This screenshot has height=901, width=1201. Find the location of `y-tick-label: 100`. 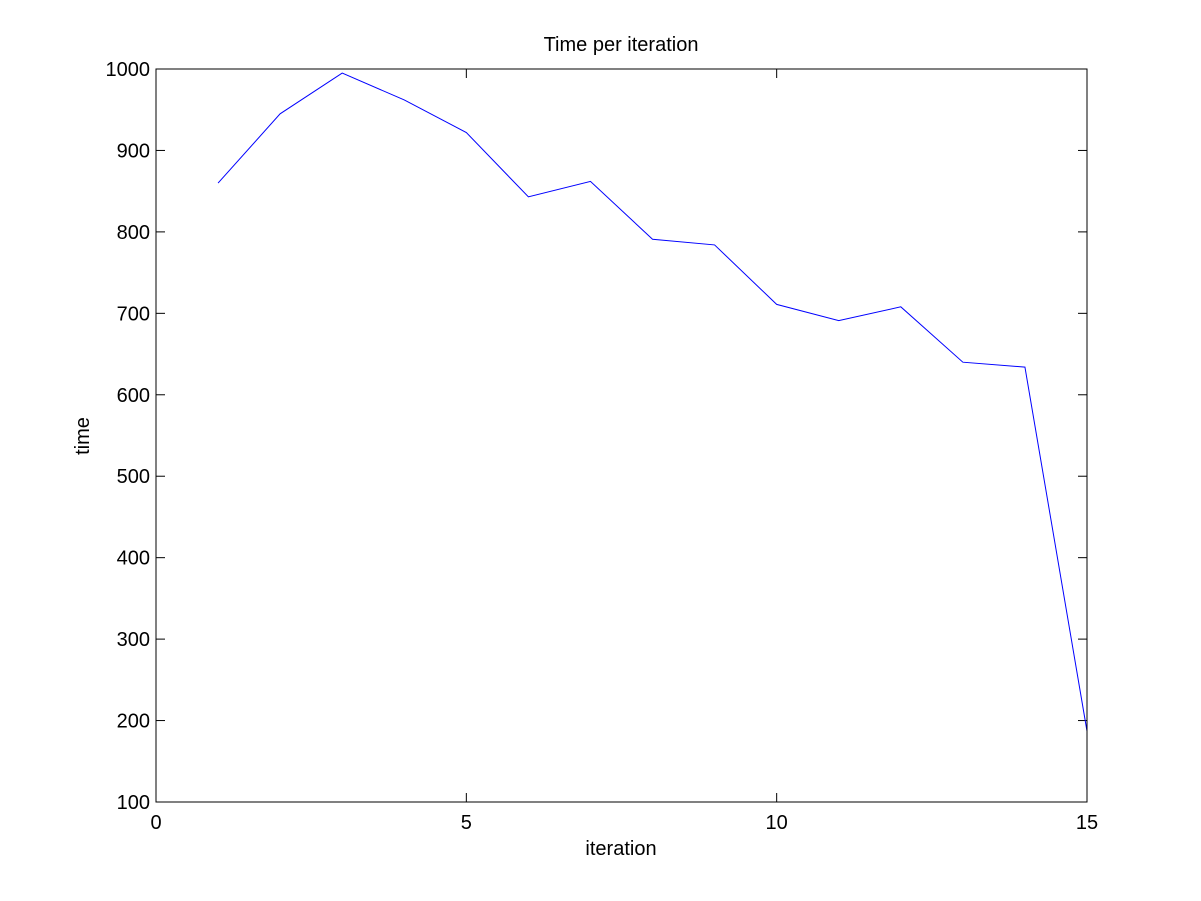

y-tick-label: 100 is located at coordinates (133, 803).